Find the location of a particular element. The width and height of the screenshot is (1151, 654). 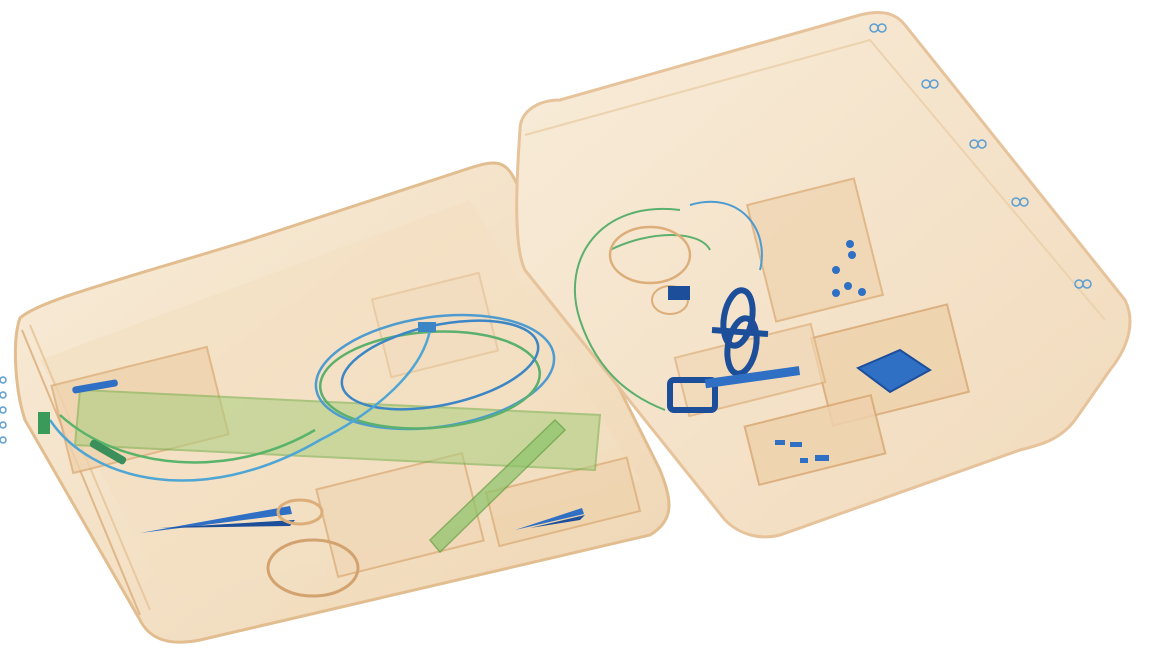

metal-clamp is located at coordinates (740, 332).